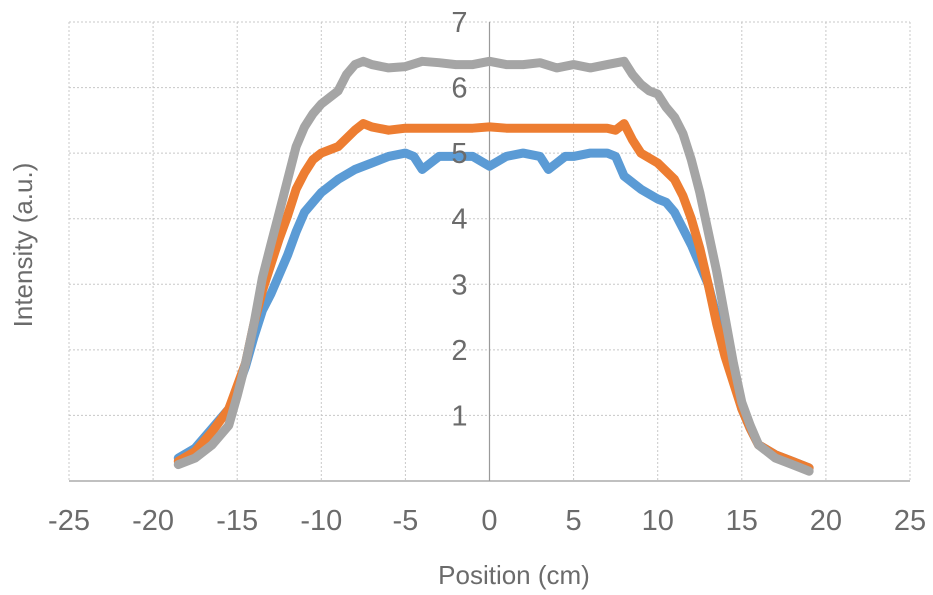 The height and width of the screenshot is (595, 933). What do you see at coordinates (23, 245) in the screenshot?
I see `y-axis-title: Intensity (a.u.)` at bounding box center [23, 245].